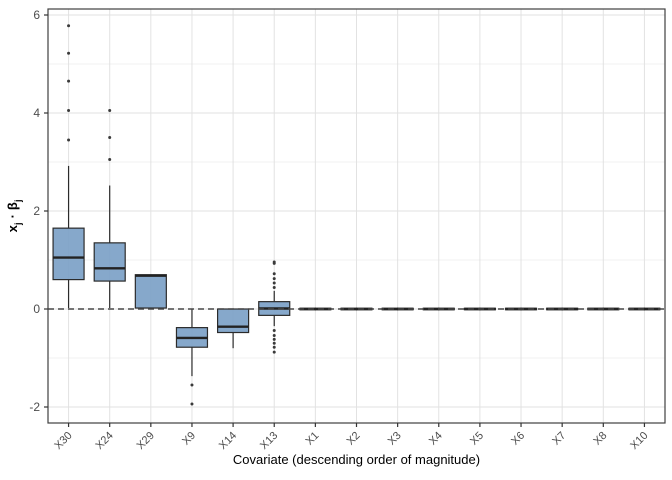  I want to click on y-tick-label: 0, so click(36, 309).